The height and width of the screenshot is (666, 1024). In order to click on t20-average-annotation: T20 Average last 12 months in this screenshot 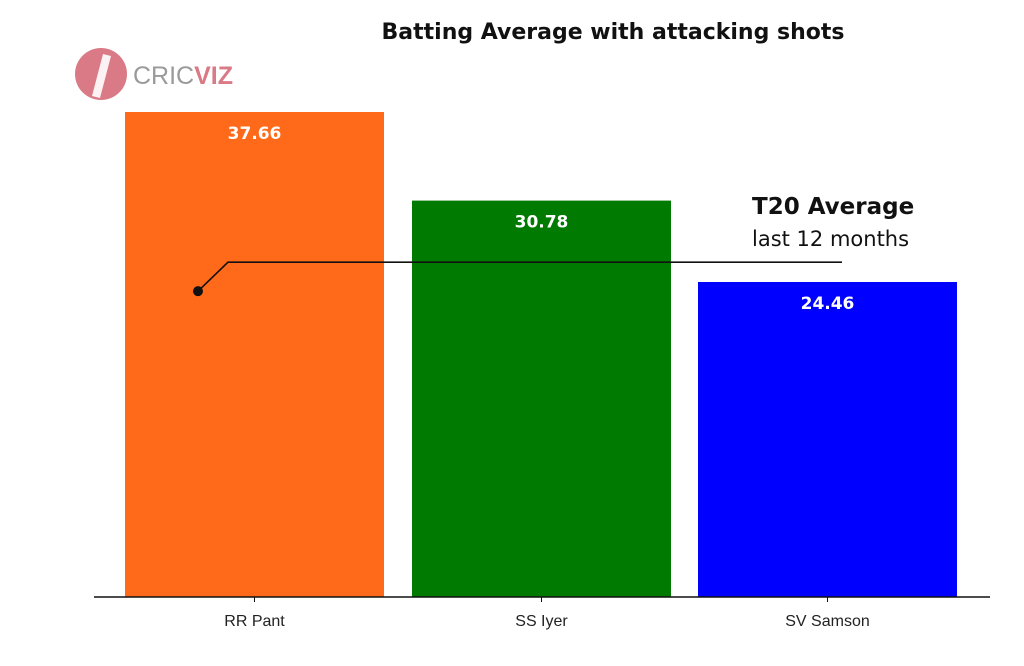, I will do `click(553, 245)`.